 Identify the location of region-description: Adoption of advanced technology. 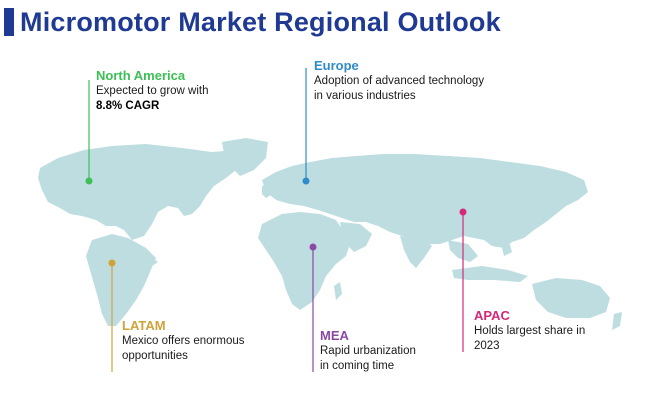
(399, 81).